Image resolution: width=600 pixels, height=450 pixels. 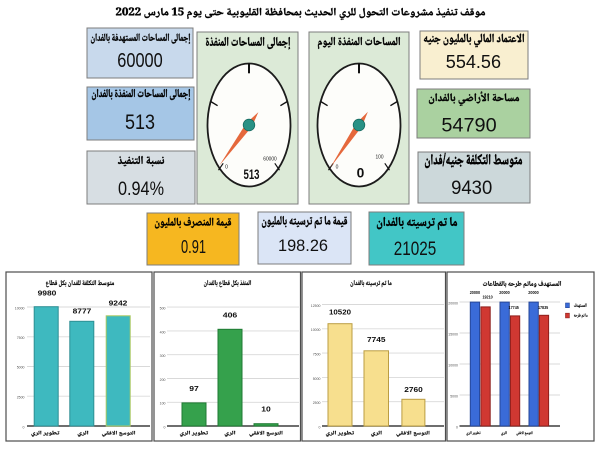 What do you see at coordinates (193, 247) in the screenshot?
I see `svg-text: 0.91` at bounding box center [193, 247].